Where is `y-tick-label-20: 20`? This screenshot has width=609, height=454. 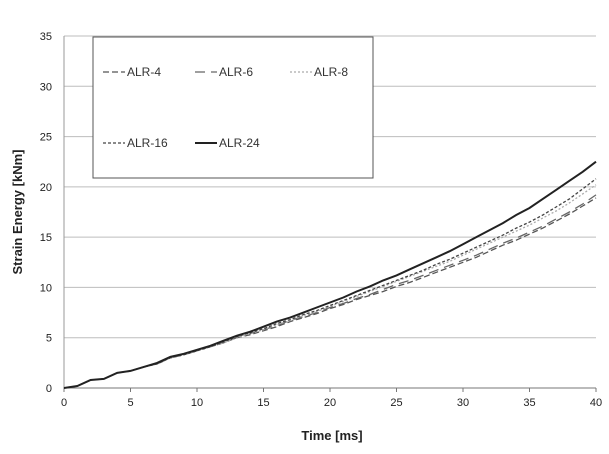 y-tick-label-20: 20 is located at coordinates (46, 188).